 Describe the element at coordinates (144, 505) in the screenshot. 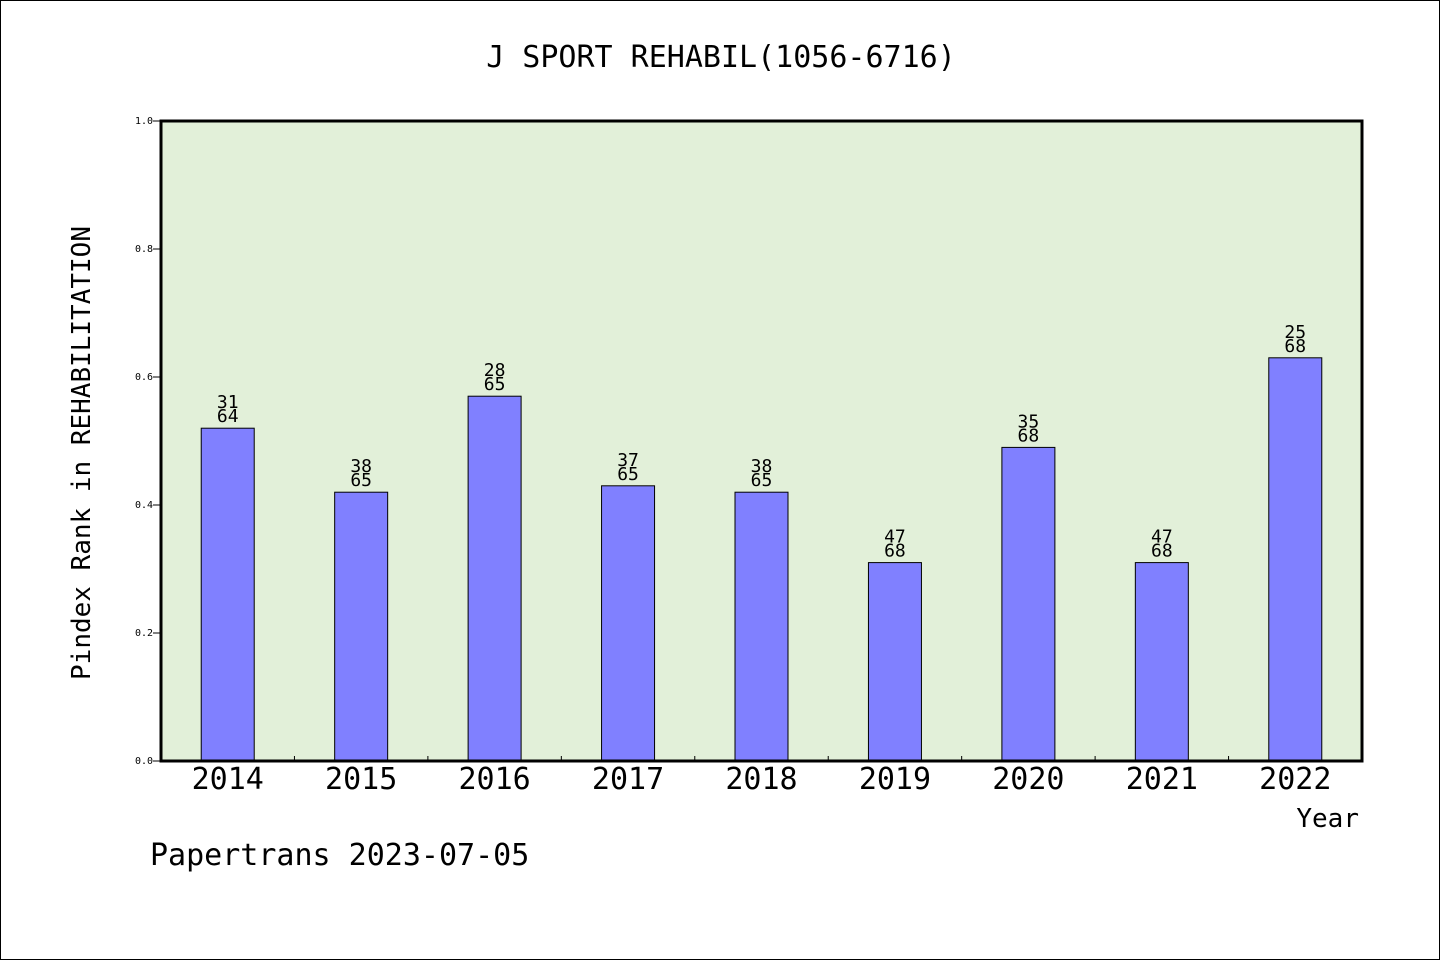

I see `y-tick-label: 0.4` at that location.